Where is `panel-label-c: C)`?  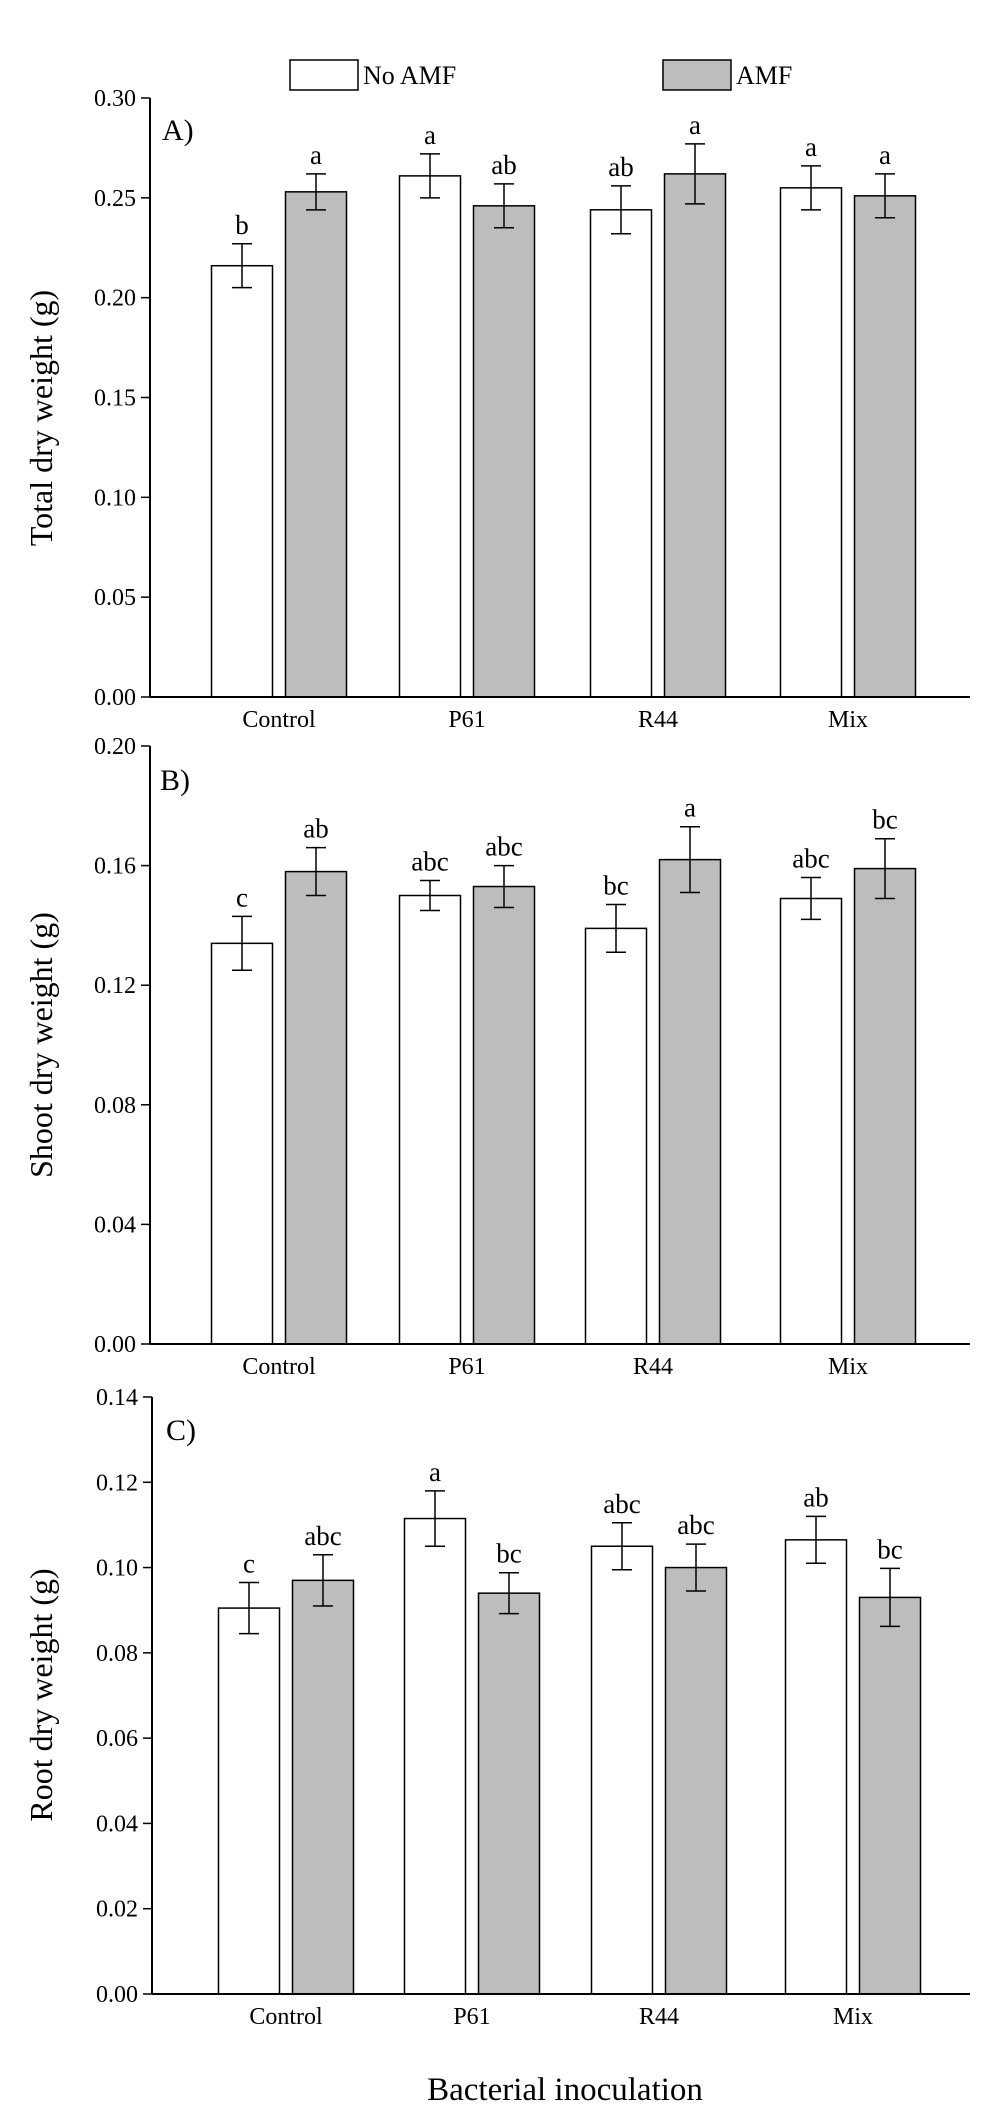
panel-label-c: C) is located at coordinates (181, 1430).